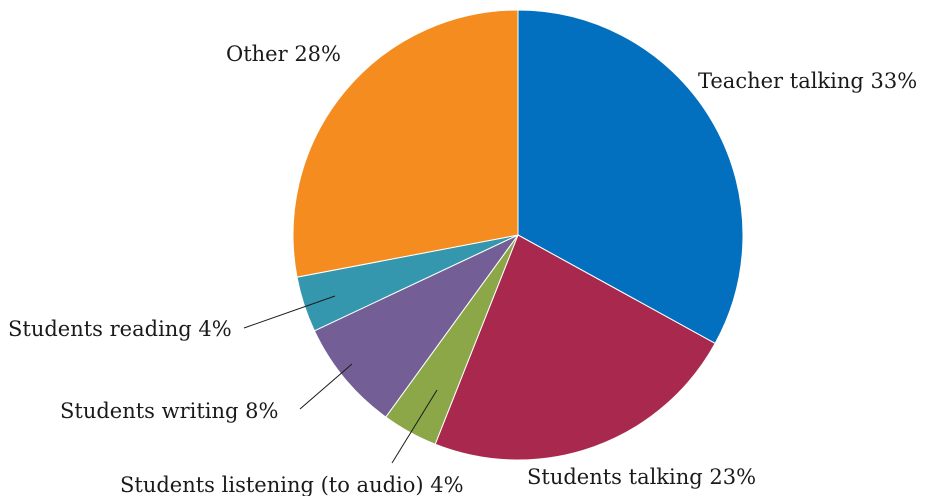 The image size is (926, 501). What do you see at coordinates (169, 411) in the screenshot?
I see `label-students-writing: Students writing 8%` at bounding box center [169, 411].